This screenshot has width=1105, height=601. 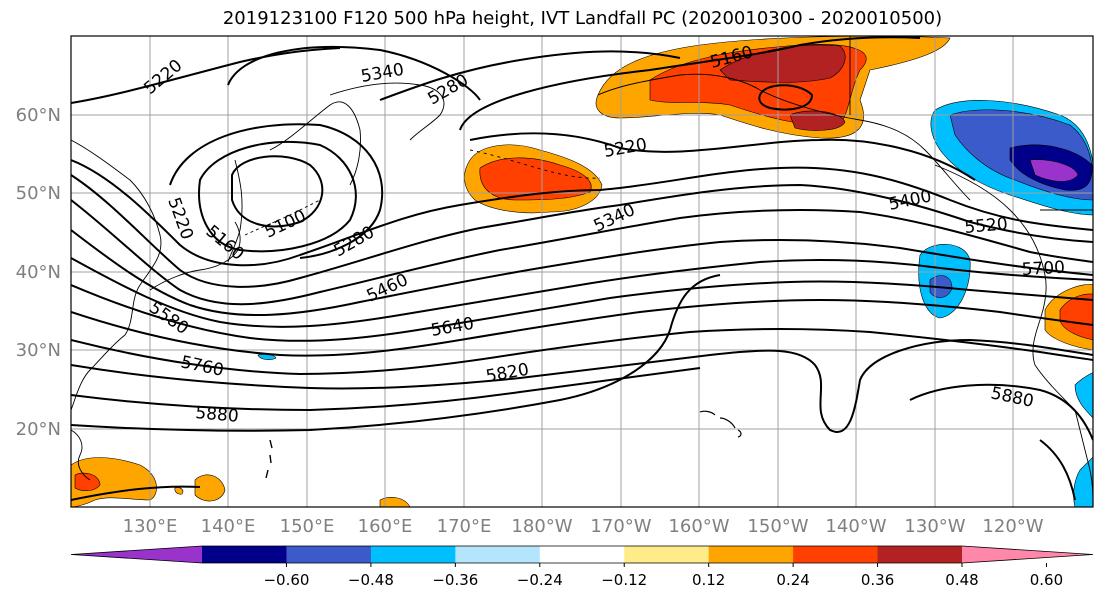 What do you see at coordinates (690, 83) in the screenshot?
I see `contour-5160-alaska` at bounding box center [690, 83].